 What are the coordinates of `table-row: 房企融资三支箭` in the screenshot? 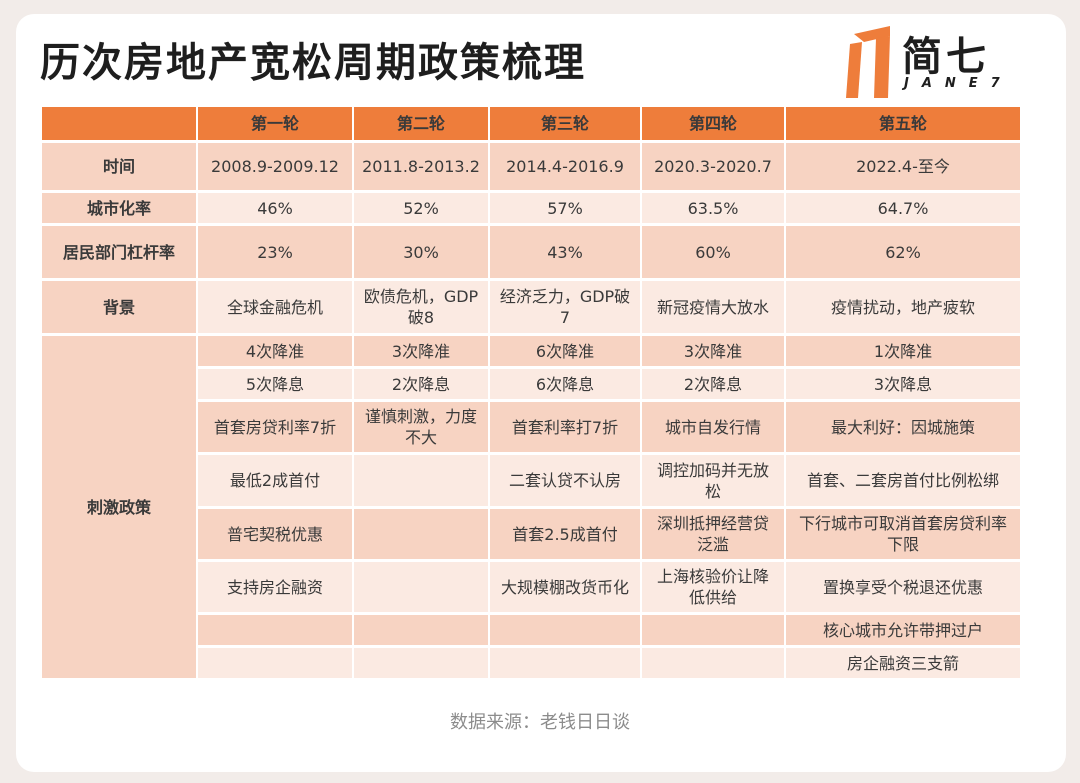 It's located at (531, 663).